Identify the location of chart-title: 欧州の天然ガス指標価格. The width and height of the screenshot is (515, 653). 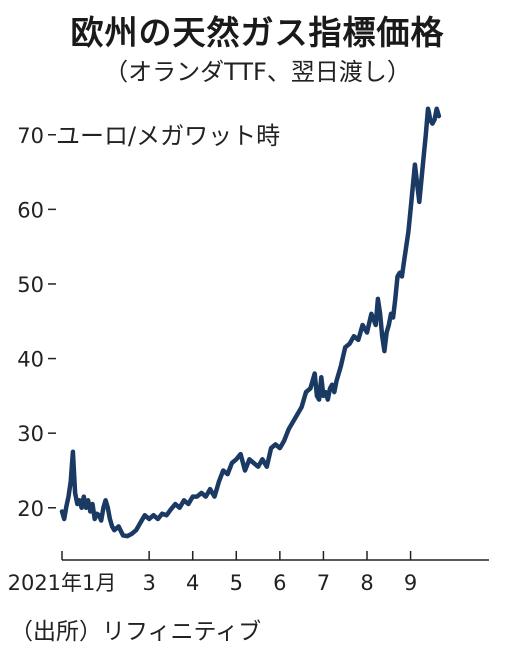
(257, 32).